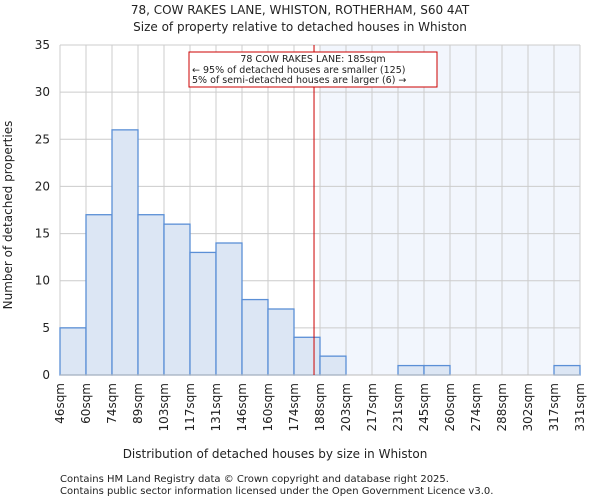 The image size is (600, 504). What do you see at coordinates (42, 281) in the screenshot?
I see `y-tick-label: 10` at bounding box center [42, 281].